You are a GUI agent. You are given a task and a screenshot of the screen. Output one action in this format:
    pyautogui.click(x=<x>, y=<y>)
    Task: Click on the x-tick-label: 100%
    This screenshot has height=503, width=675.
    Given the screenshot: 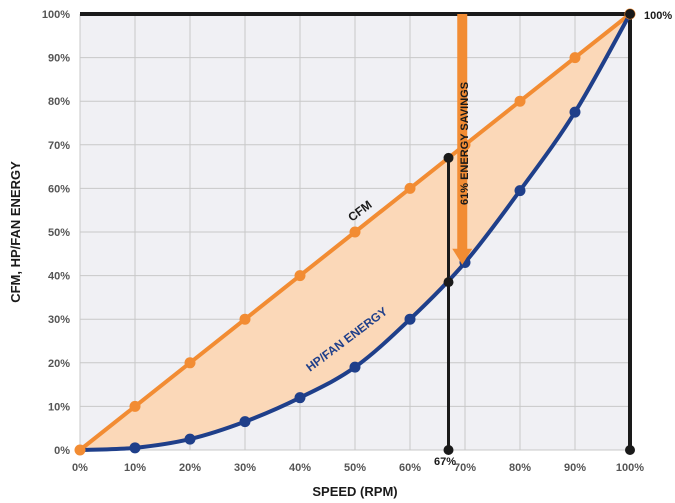 What is the action you would take?
    pyautogui.click(x=630, y=468)
    